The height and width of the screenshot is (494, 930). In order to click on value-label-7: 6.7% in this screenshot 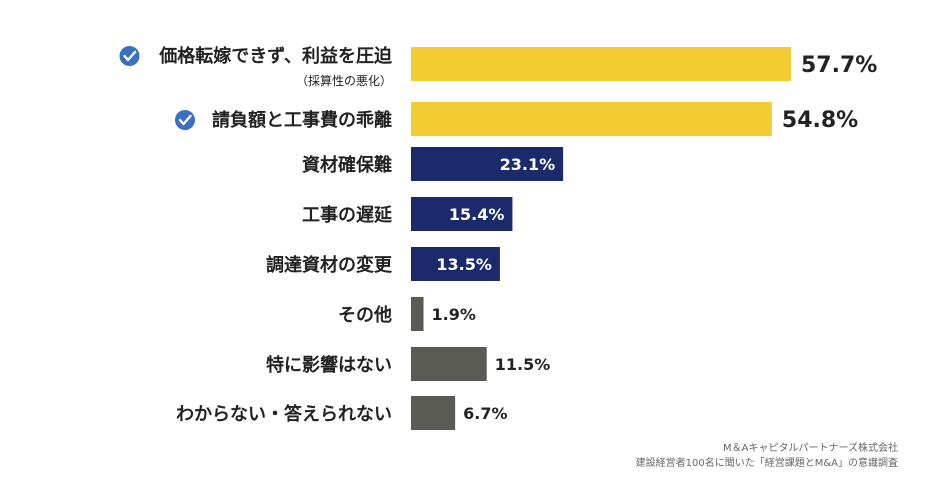, I will do `click(485, 413)`.